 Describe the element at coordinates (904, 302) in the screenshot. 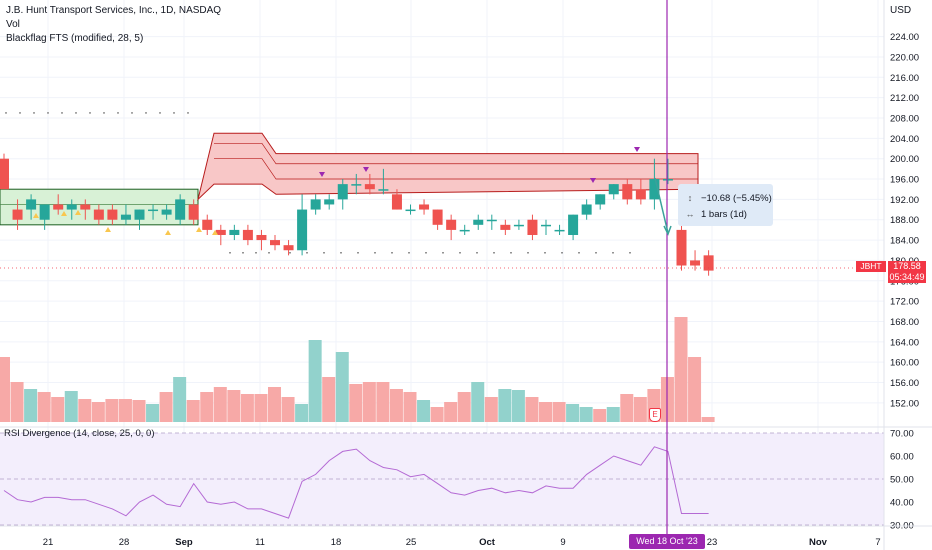

I see `price-axis-label: 172.00` at that location.